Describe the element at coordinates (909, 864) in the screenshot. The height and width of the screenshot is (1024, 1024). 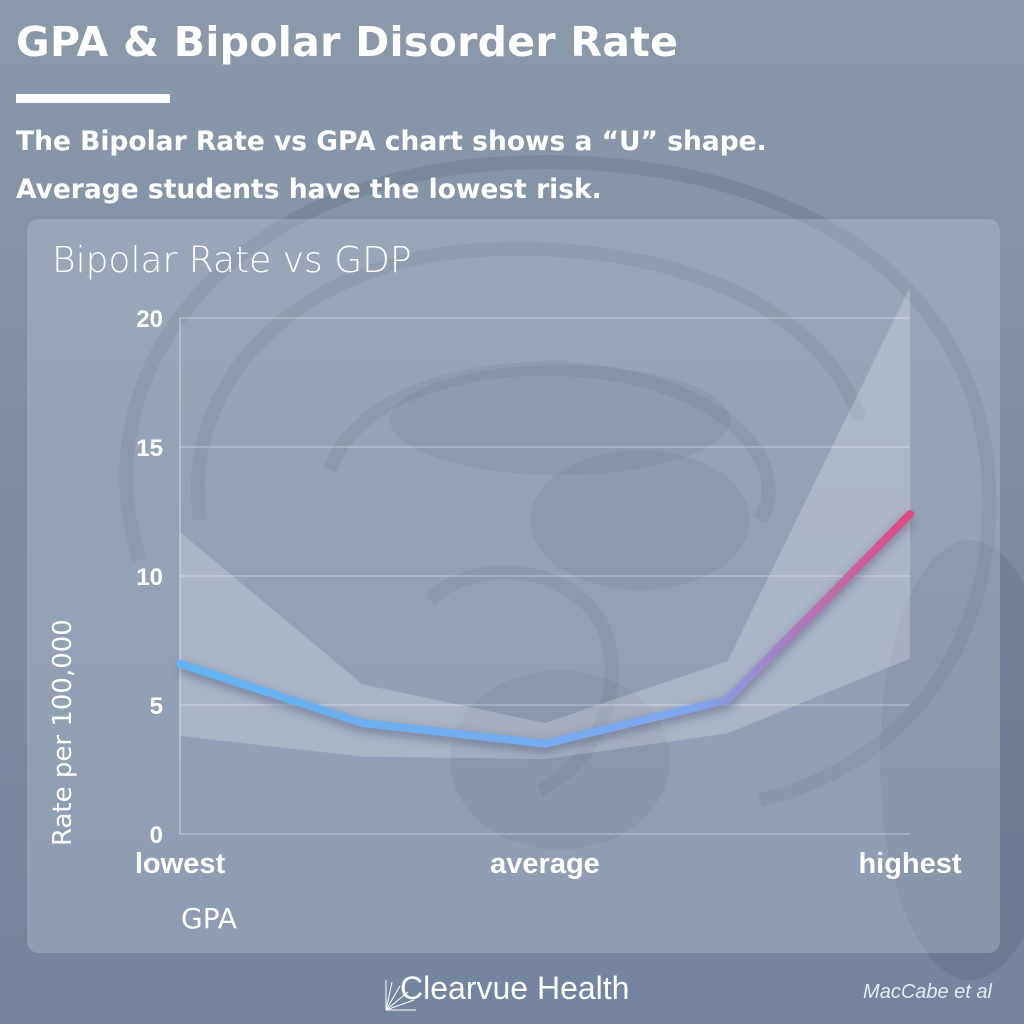
I see `x-tick-label: highest` at that location.